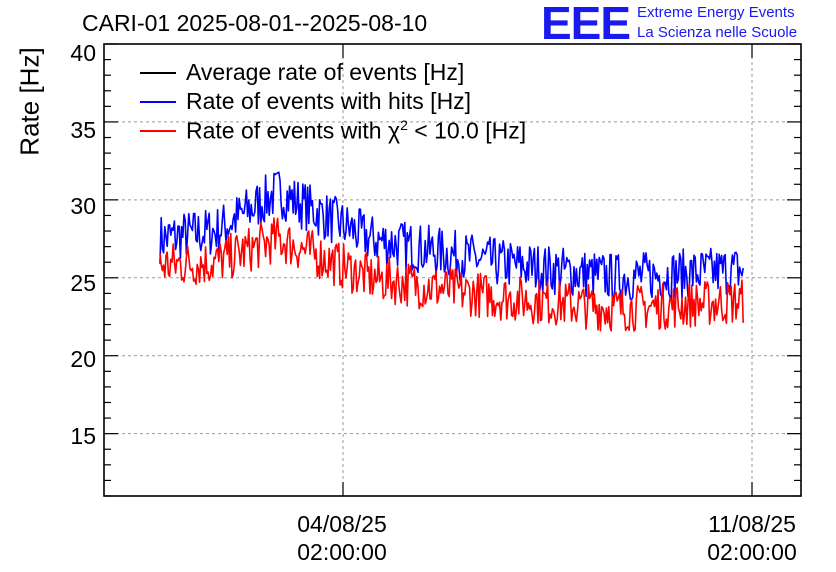  I want to click on y-tick-label: 30, so click(83, 206).